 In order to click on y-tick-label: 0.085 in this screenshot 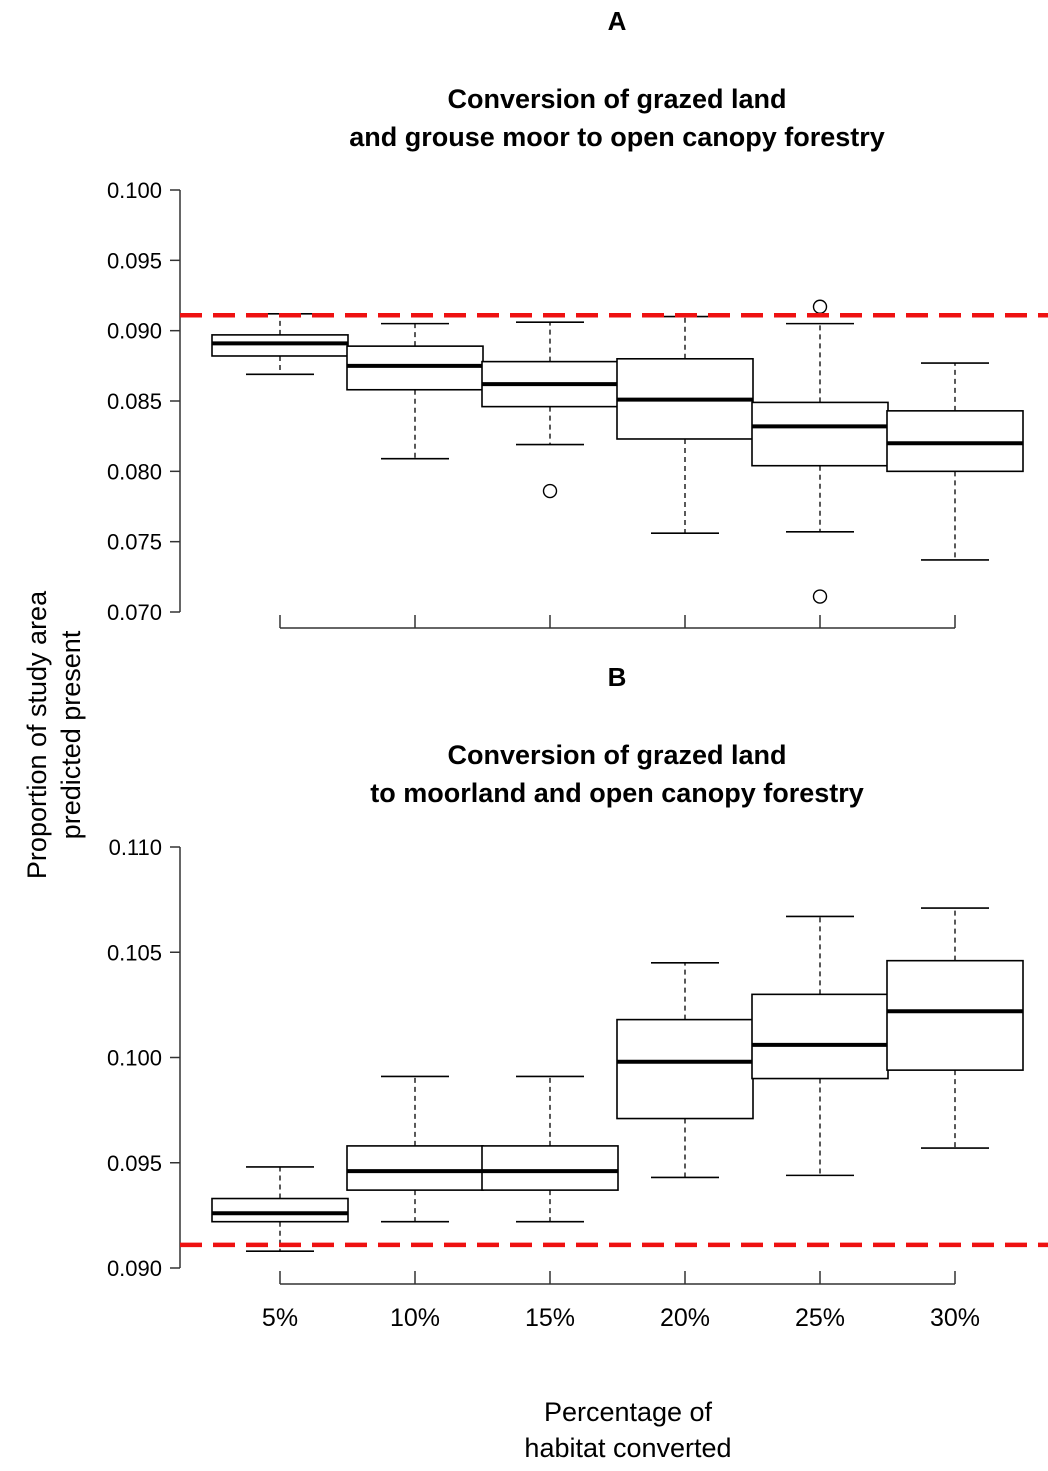, I will do `click(134, 401)`.